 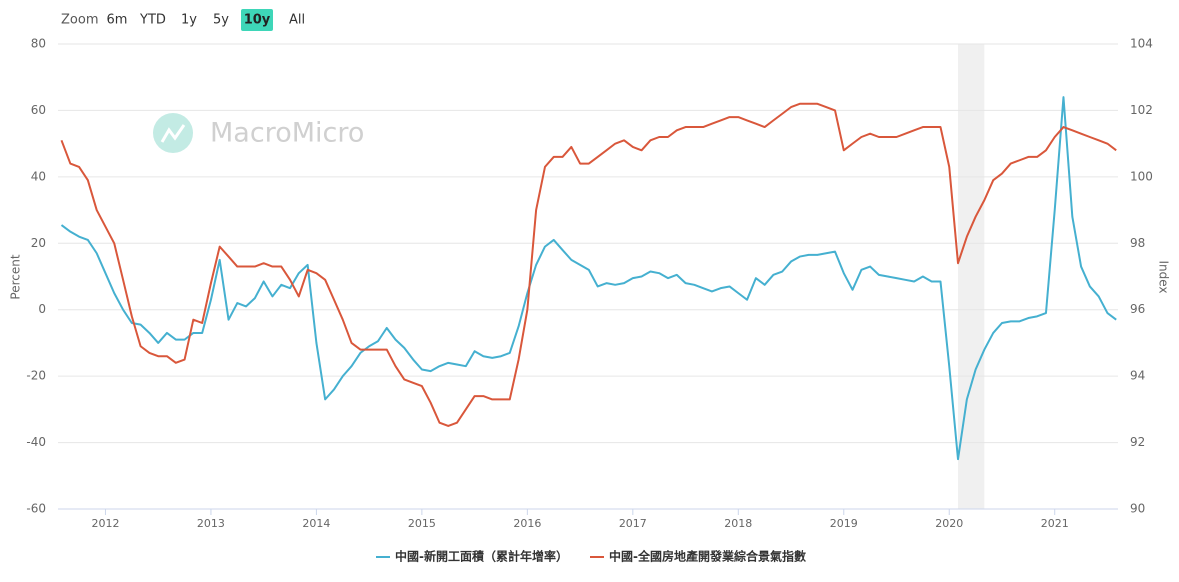 I want to click on y-tick-label: 0, so click(x=42, y=309).